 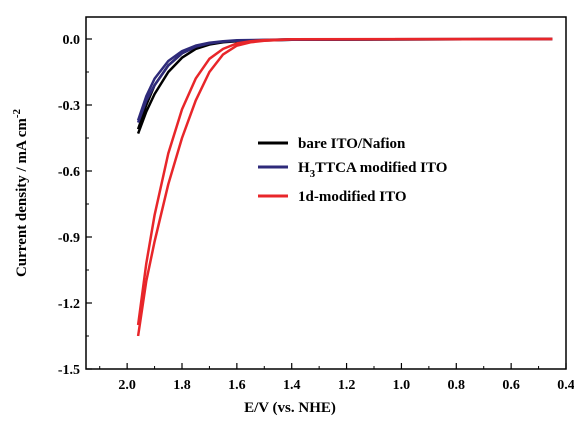 I want to click on x-tick-label: 2.0, so click(x=127, y=385).